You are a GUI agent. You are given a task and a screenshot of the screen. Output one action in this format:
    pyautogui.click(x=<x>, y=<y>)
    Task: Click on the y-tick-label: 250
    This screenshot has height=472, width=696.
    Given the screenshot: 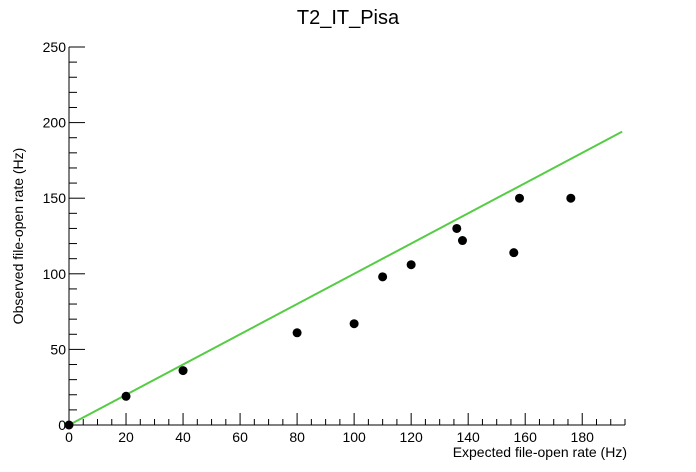 What is the action you would take?
    pyautogui.click(x=55, y=47)
    